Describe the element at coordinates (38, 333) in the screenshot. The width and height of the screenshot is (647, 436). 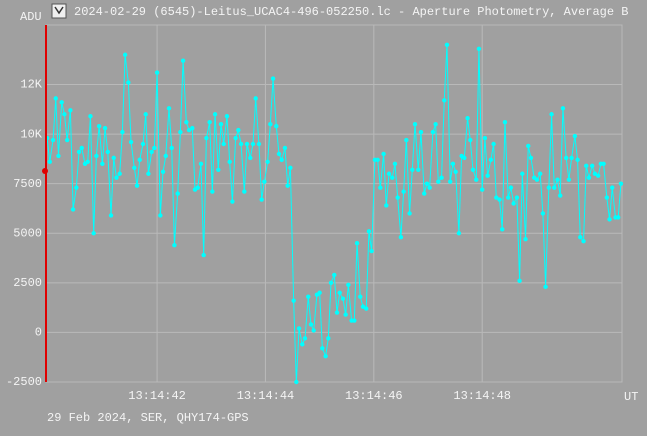
I see `y-tick-label: 0` at that location.